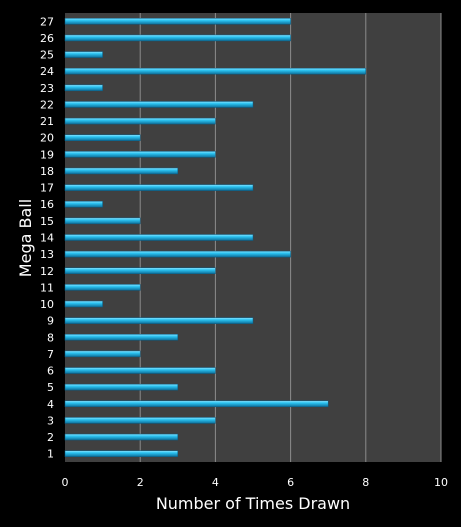 The height and width of the screenshot is (527, 461). Describe the element at coordinates (47, 38) in the screenshot. I see `y-tick-label: 26` at that location.